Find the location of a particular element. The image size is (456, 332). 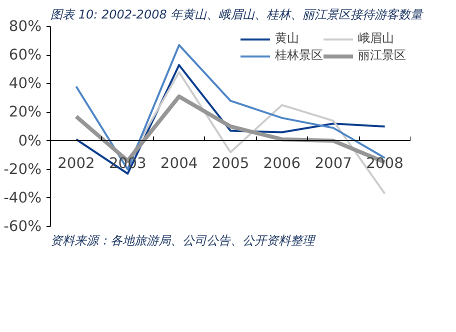

x-tick-label: 2005 is located at coordinates (231, 163).